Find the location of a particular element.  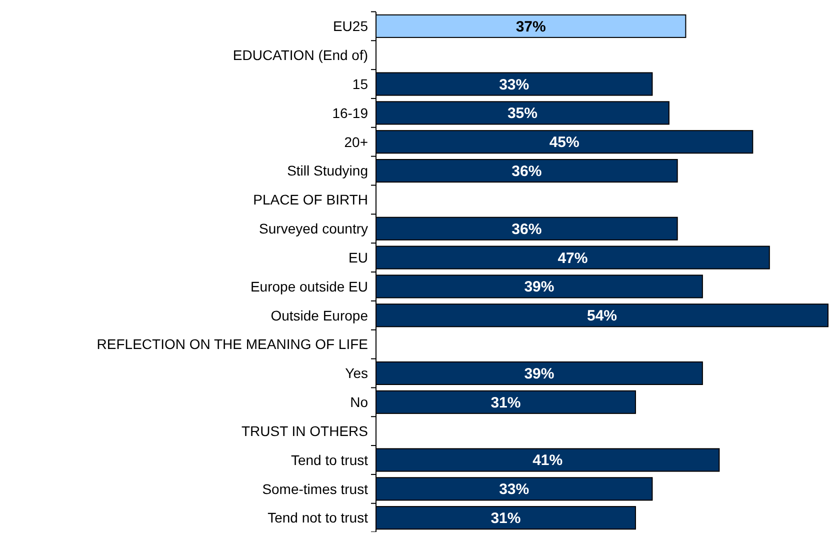

data-label: 47% is located at coordinates (573, 258).